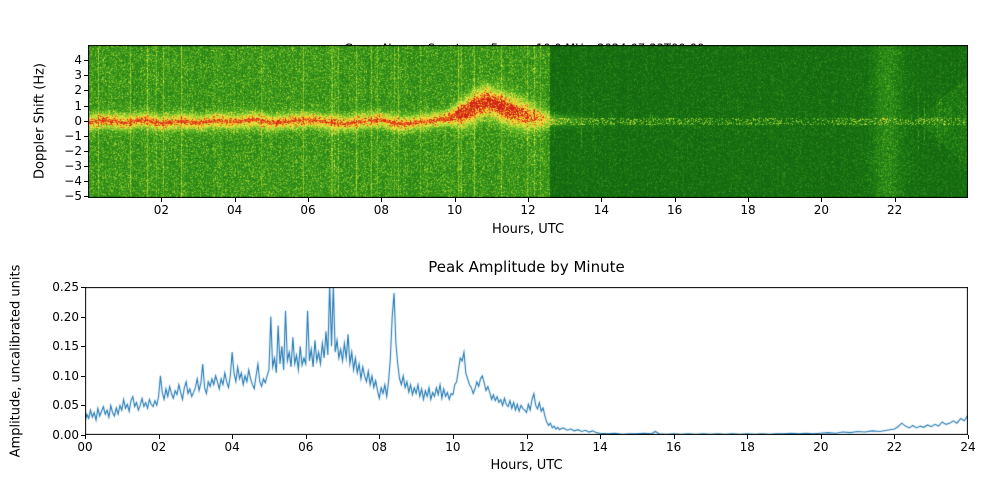 This screenshot has height=500, width=1000. I want to click on amplitude-title: Peak Amplitude by Minute, so click(526, 267).